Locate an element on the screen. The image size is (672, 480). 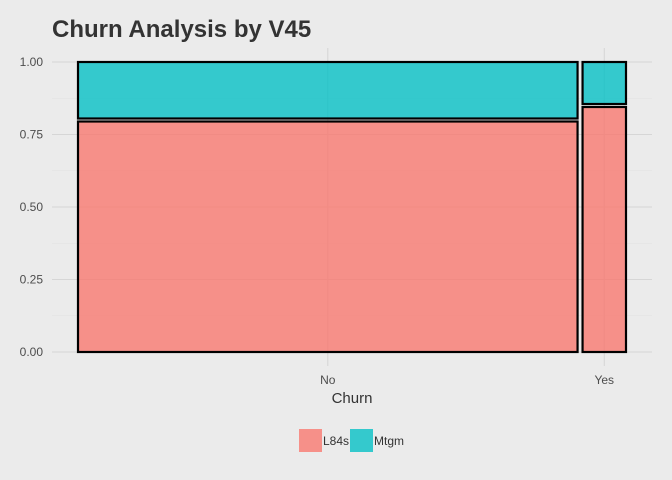
y-tick-label: 0.50 is located at coordinates (32, 207).